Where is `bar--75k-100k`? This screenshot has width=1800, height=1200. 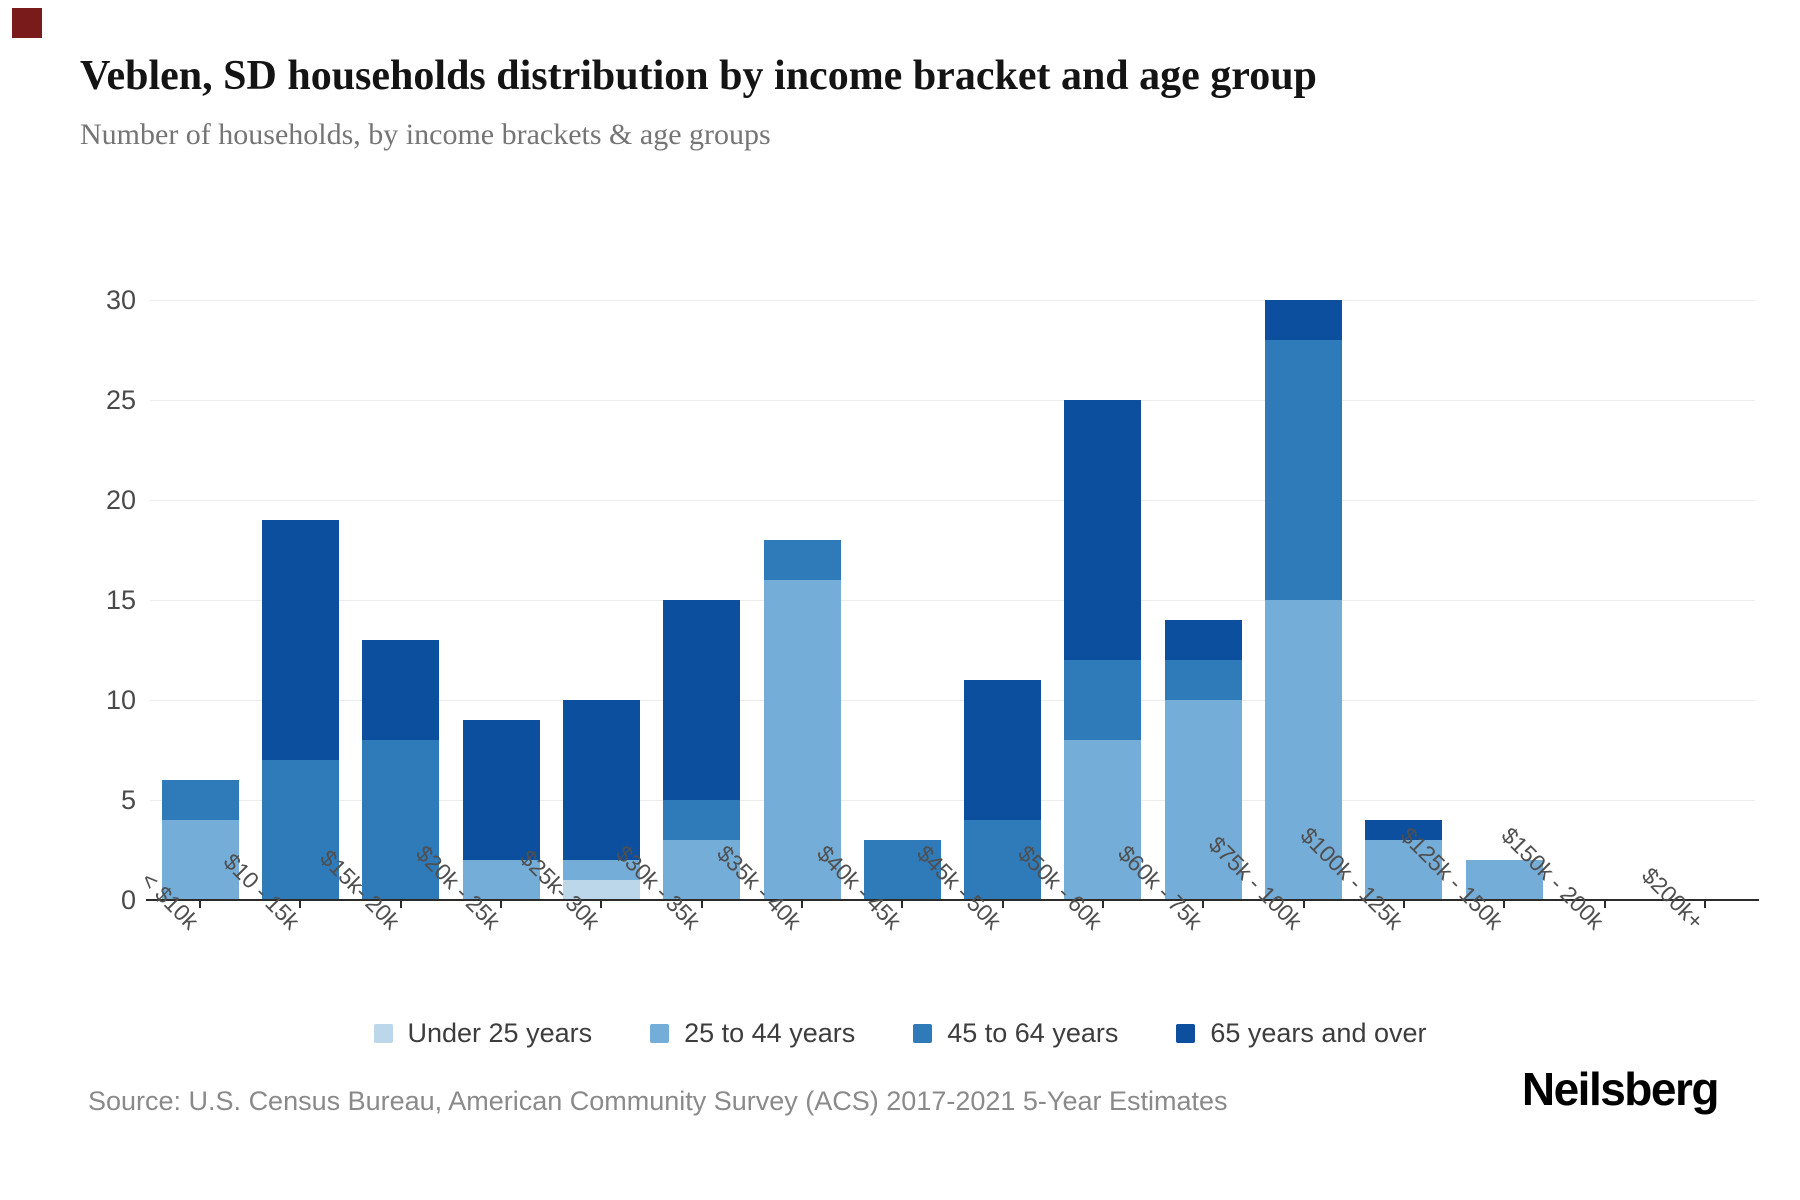
bar--75k-100k is located at coordinates (1304, 600).